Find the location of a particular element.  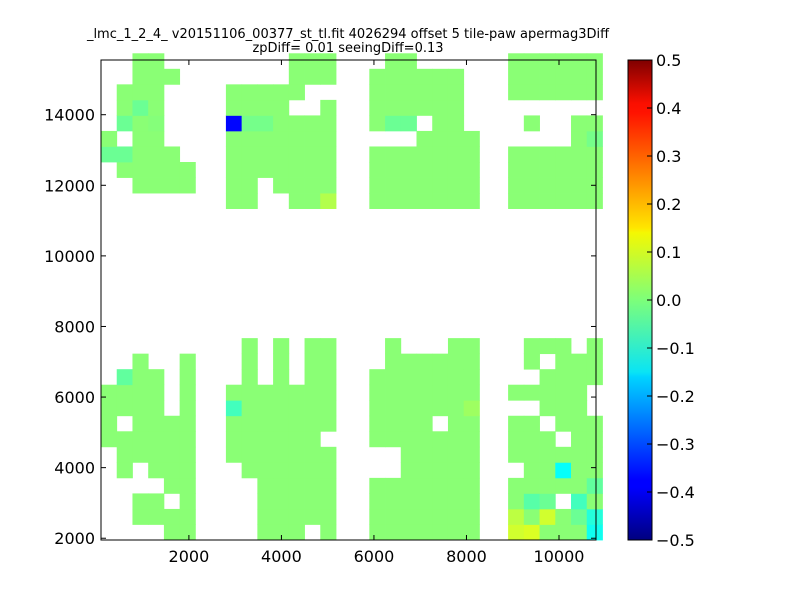

y-tick-label: 6000 is located at coordinates (74, 397).